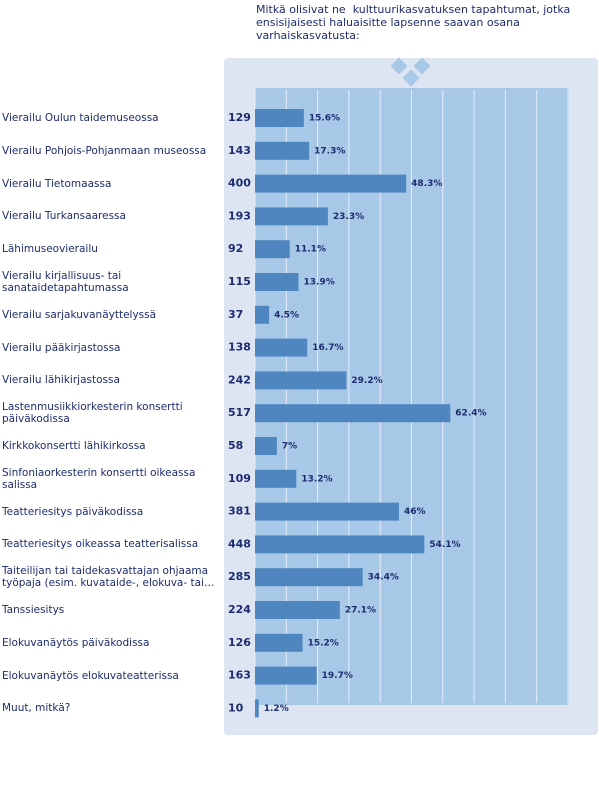 This screenshot has width=599, height=811. What do you see at coordinates (323, 643) in the screenshot?
I see `value-label: 15.2%` at bounding box center [323, 643].